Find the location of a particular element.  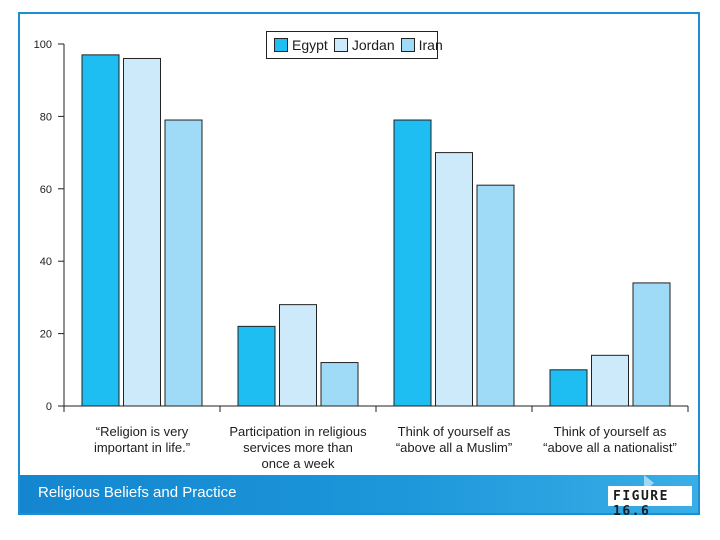

chart-legend: Egypt Jordan Iran is located at coordinates (354, 45).